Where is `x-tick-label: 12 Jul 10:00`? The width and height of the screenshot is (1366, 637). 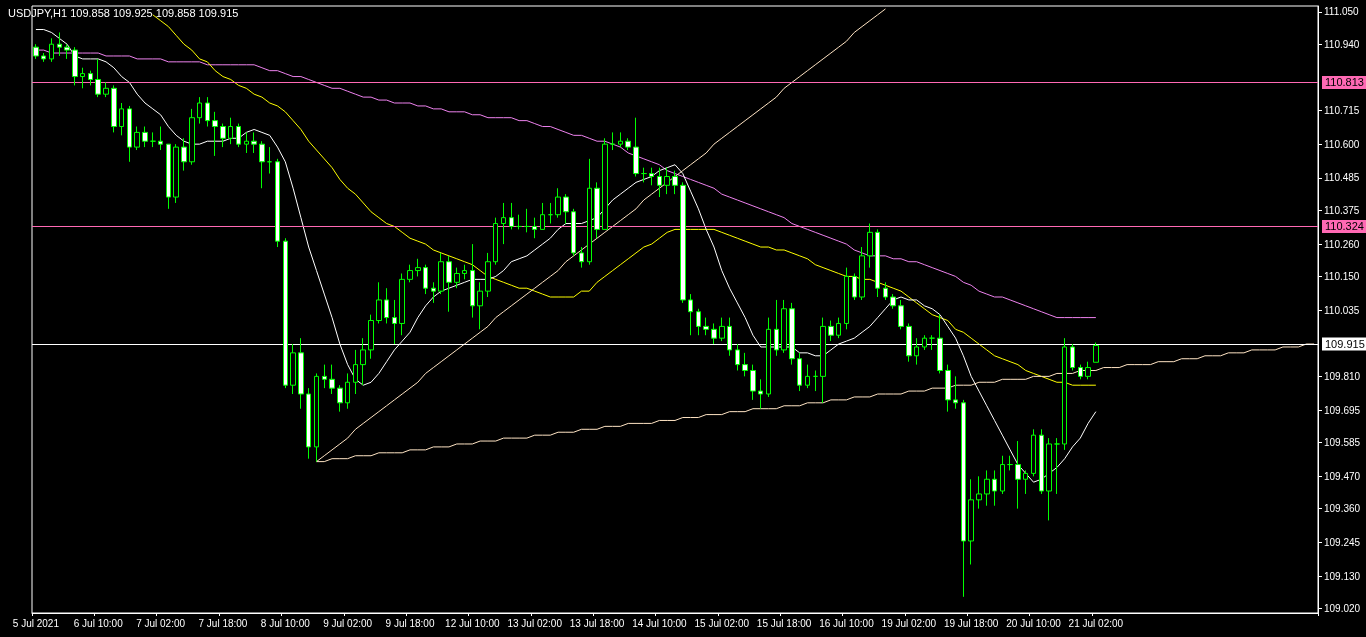 x-tick-label: 12 Jul 10:00 is located at coordinates (473, 623).